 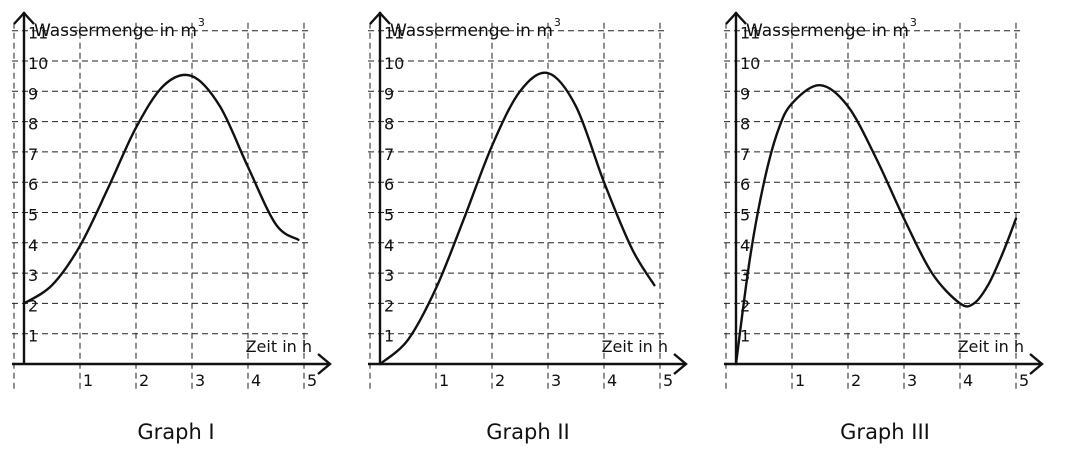 I want to click on graph-iii-caption: Graph III, so click(x=885, y=432).